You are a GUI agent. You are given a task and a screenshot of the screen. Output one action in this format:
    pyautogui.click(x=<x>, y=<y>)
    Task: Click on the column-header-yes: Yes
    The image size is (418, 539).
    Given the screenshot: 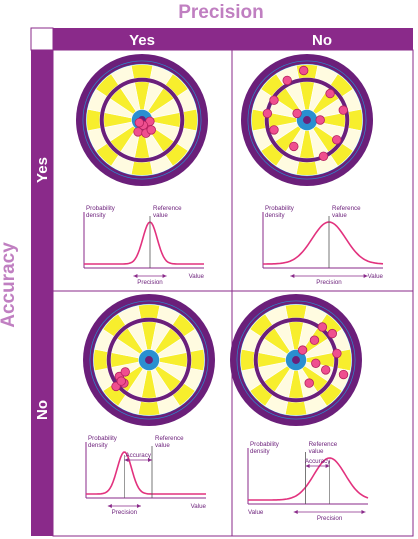 What is the action you would take?
    pyautogui.click(x=142, y=40)
    